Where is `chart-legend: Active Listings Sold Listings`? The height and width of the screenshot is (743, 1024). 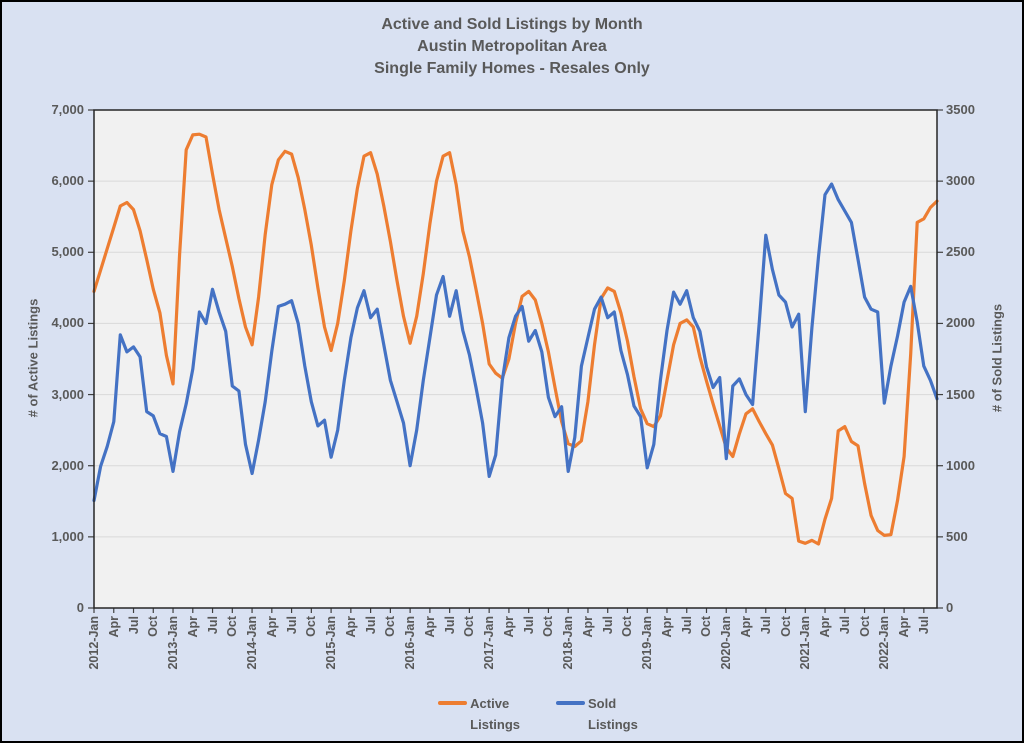 chart-legend: Active Listings Sold Listings is located at coordinates (525, 714).